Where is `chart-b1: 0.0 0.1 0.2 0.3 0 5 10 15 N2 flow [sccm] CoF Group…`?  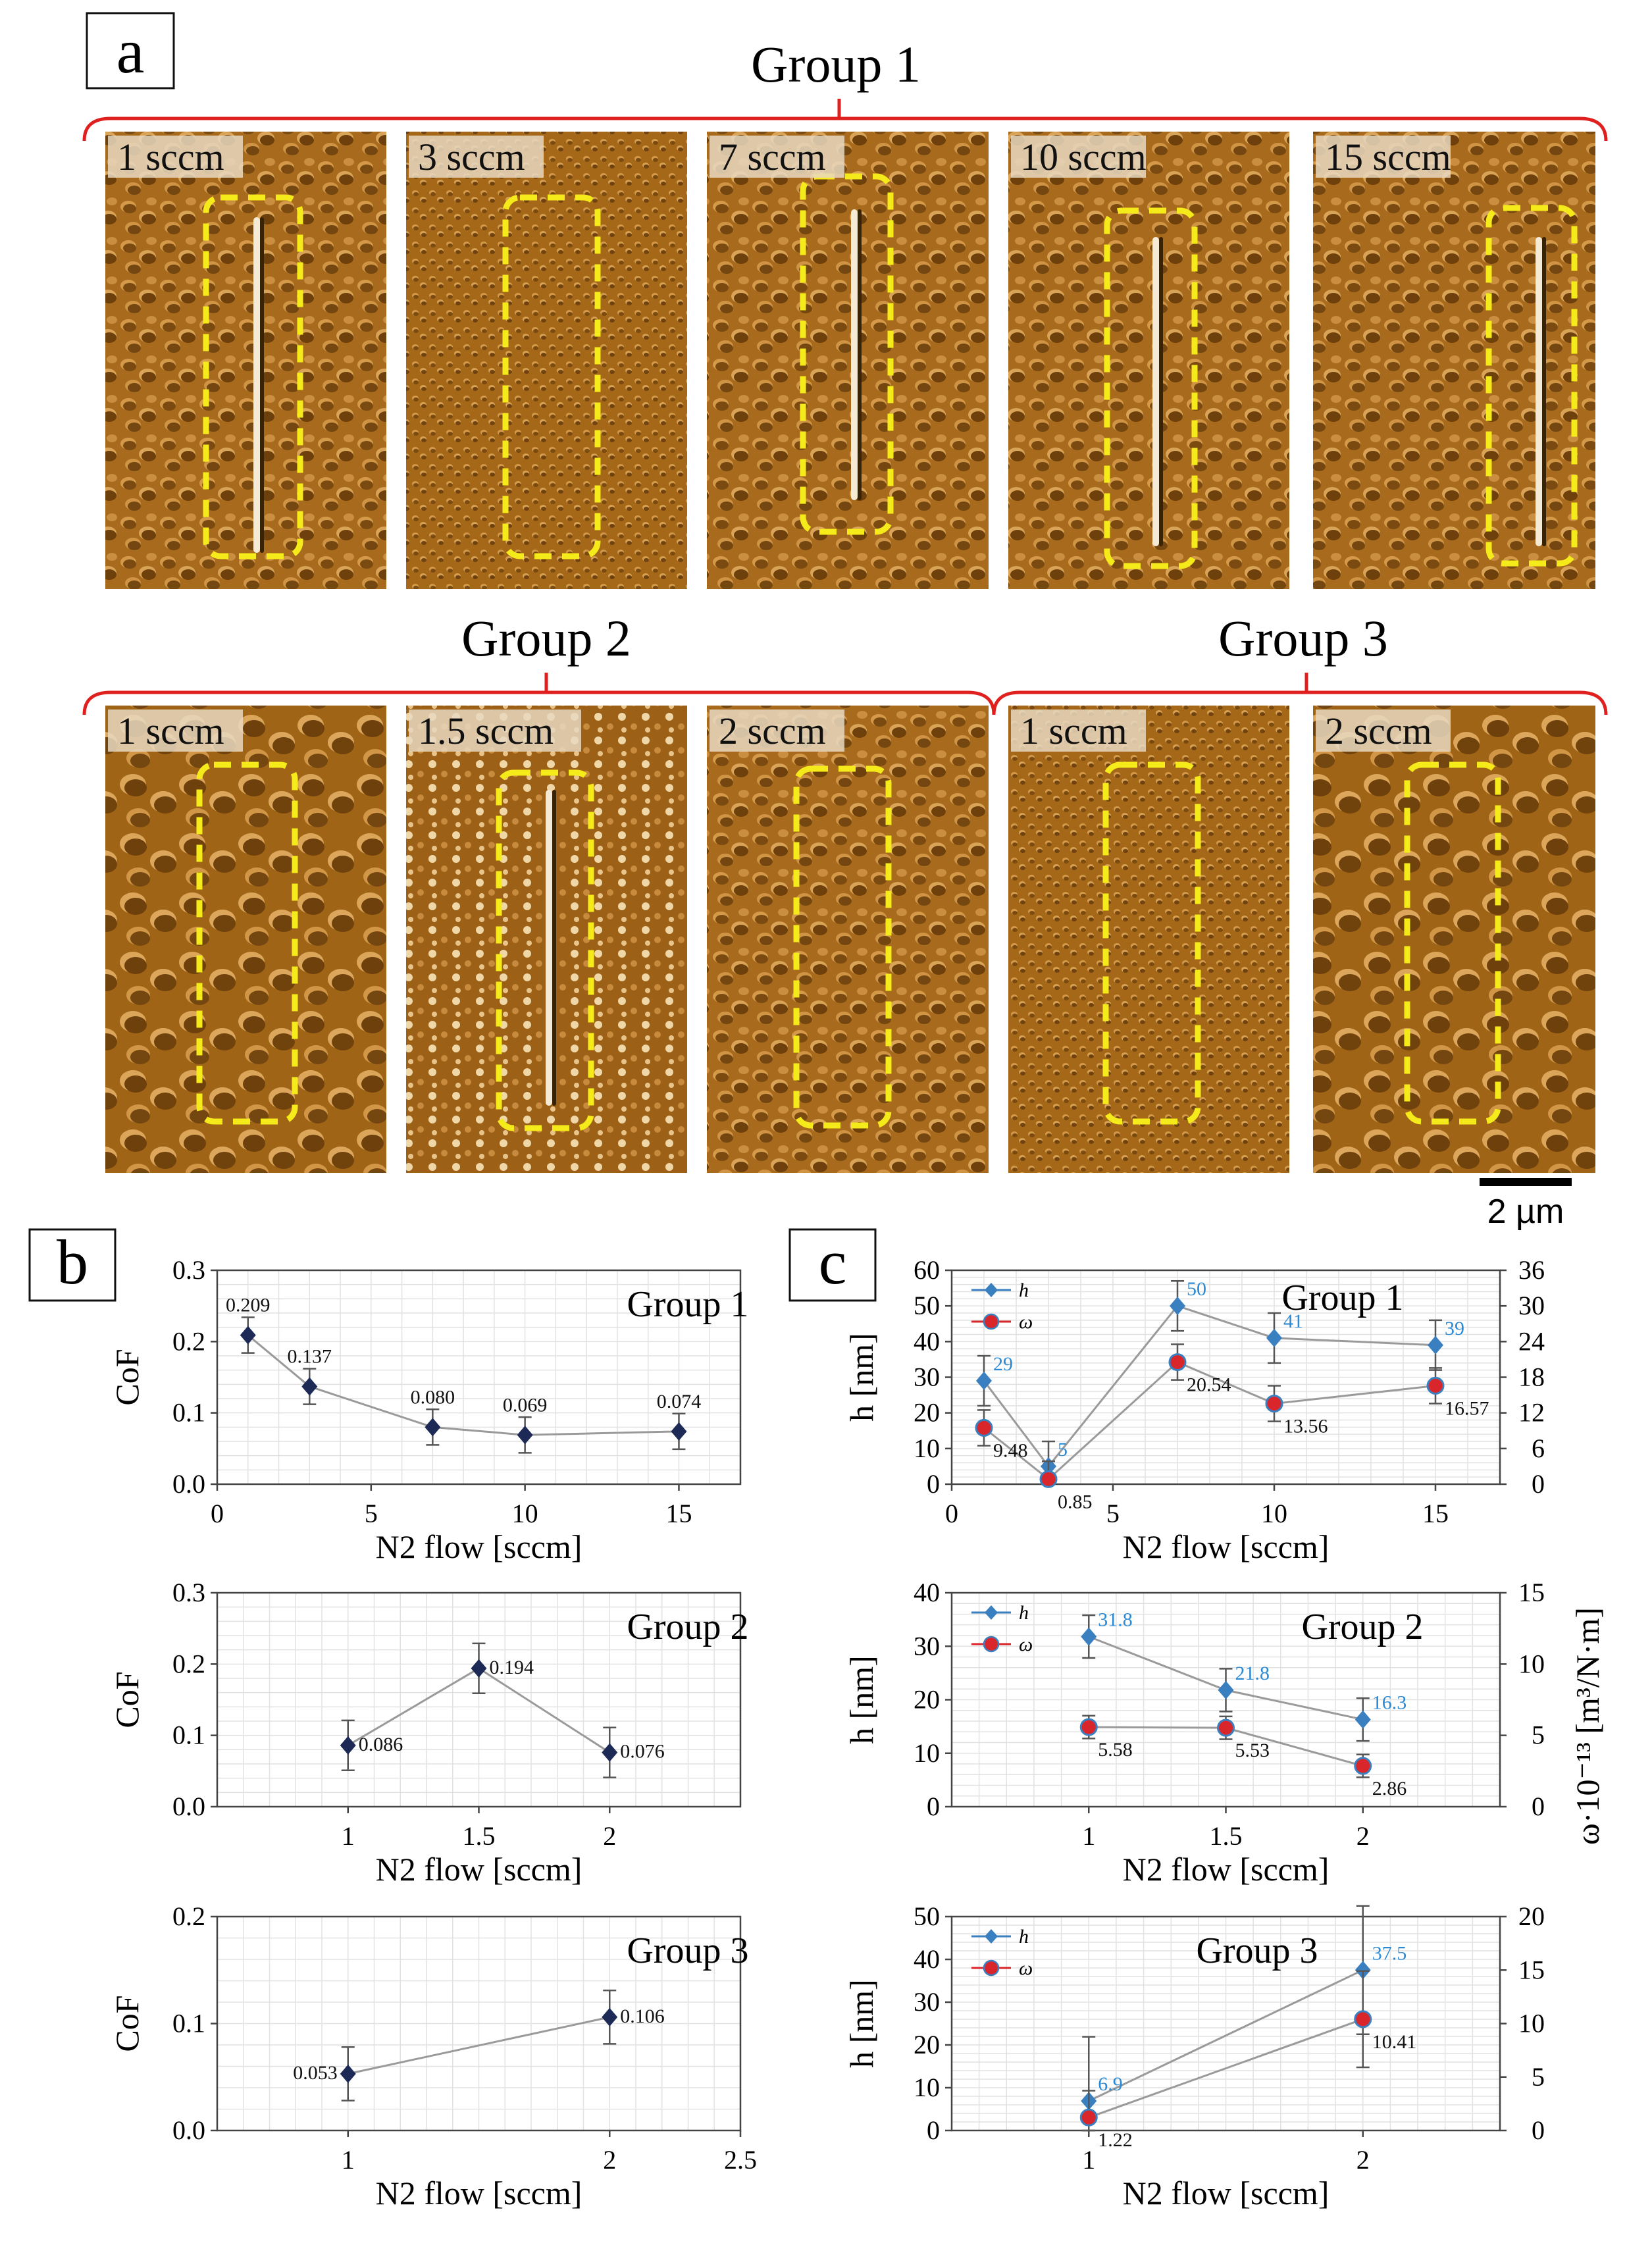
chart-b1: 0.0 0.1 0.2 0.3 0 5 10 15 N2 flow [sccm] CoF Group… is located at coordinates (429, 1410).